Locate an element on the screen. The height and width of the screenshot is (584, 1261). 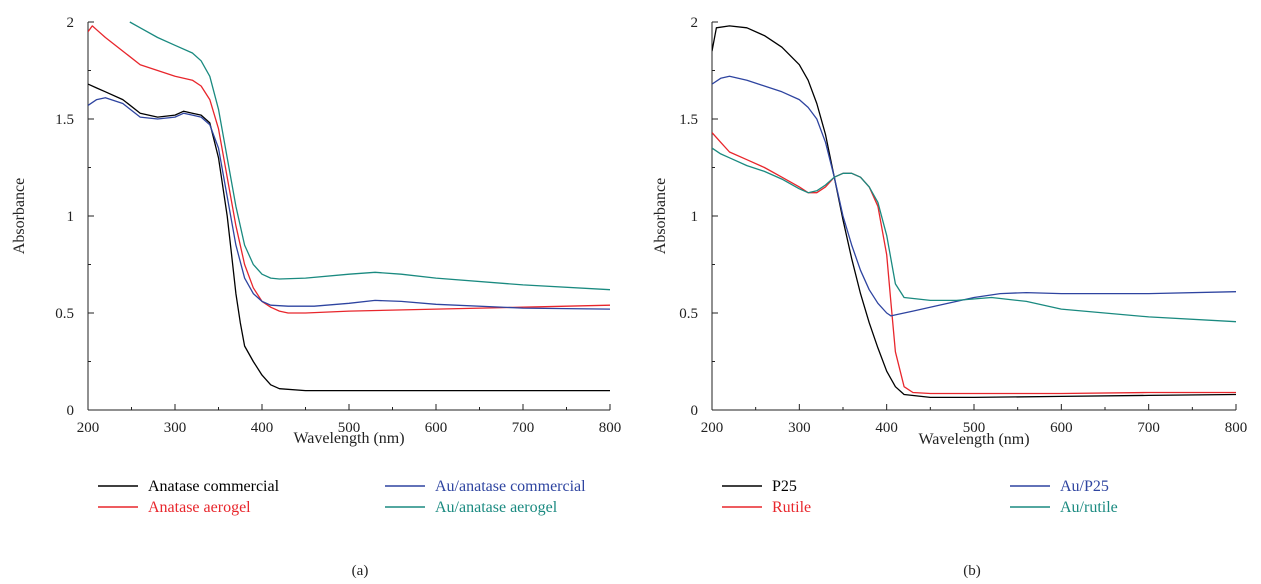
legend-label: Au/rutile is located at coordinates (1089, 507).